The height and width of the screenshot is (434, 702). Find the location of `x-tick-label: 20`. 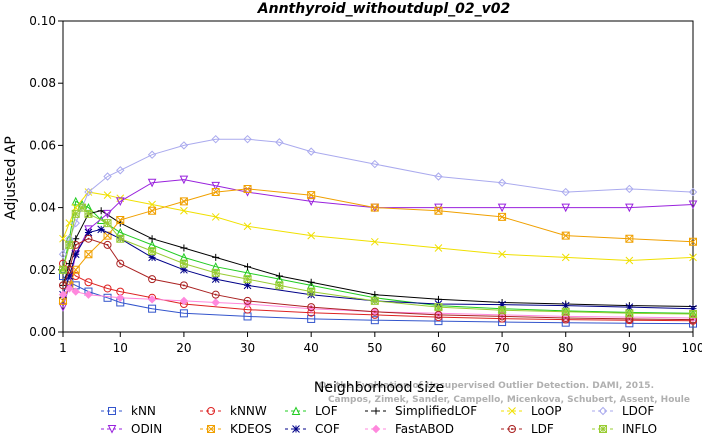

x-tick-label: 20 is located at coordinates (183, 348).